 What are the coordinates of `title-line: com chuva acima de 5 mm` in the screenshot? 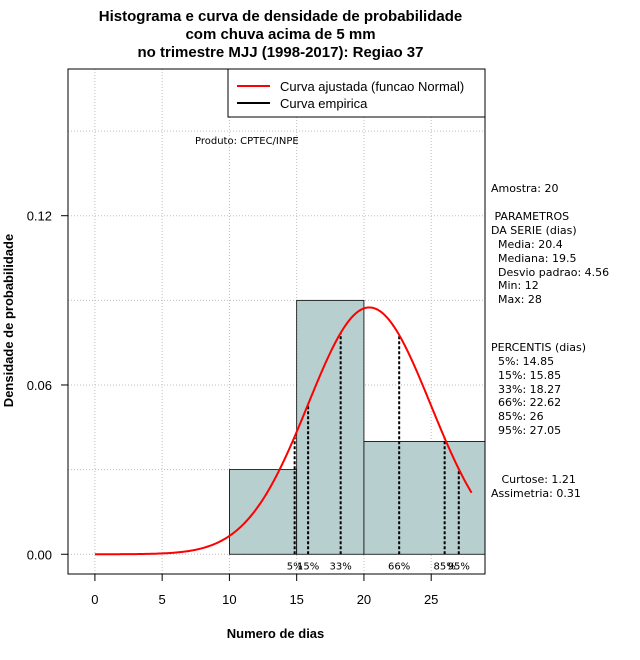 It's located at (280, 34).